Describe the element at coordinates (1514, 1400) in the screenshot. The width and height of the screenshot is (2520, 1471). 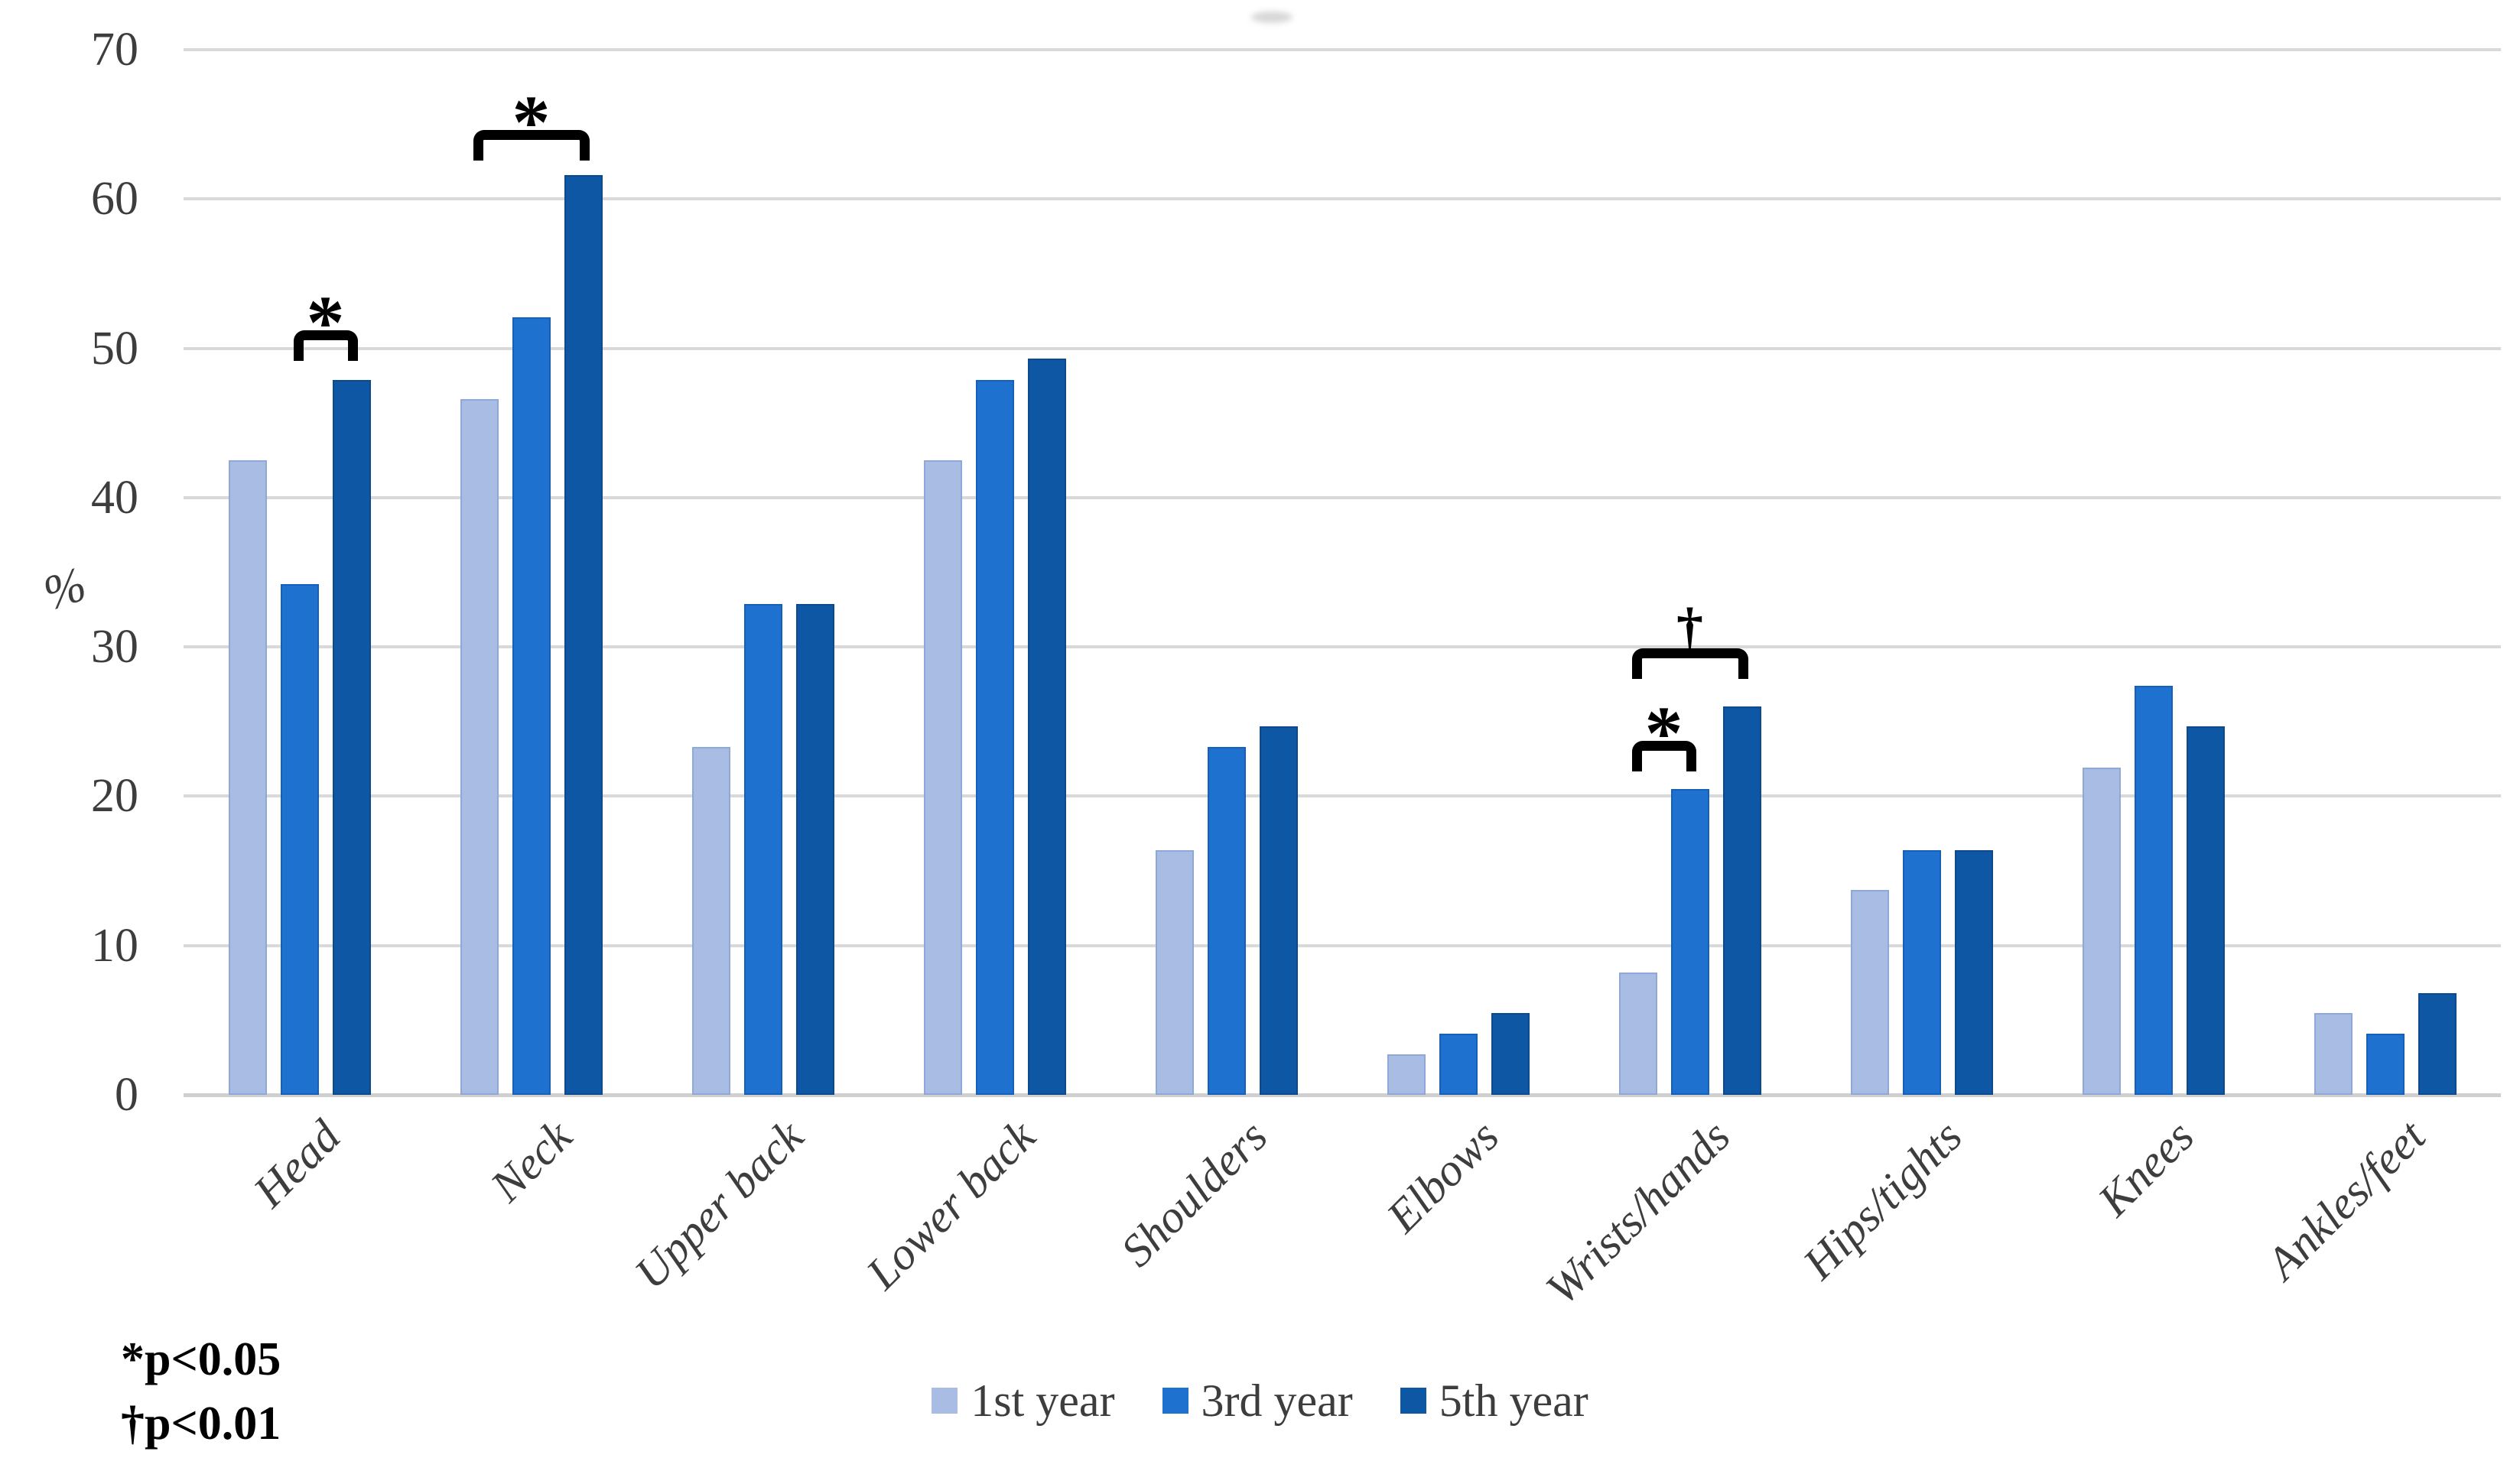
I see `legend-label-5th-year: 5th year` at that location.